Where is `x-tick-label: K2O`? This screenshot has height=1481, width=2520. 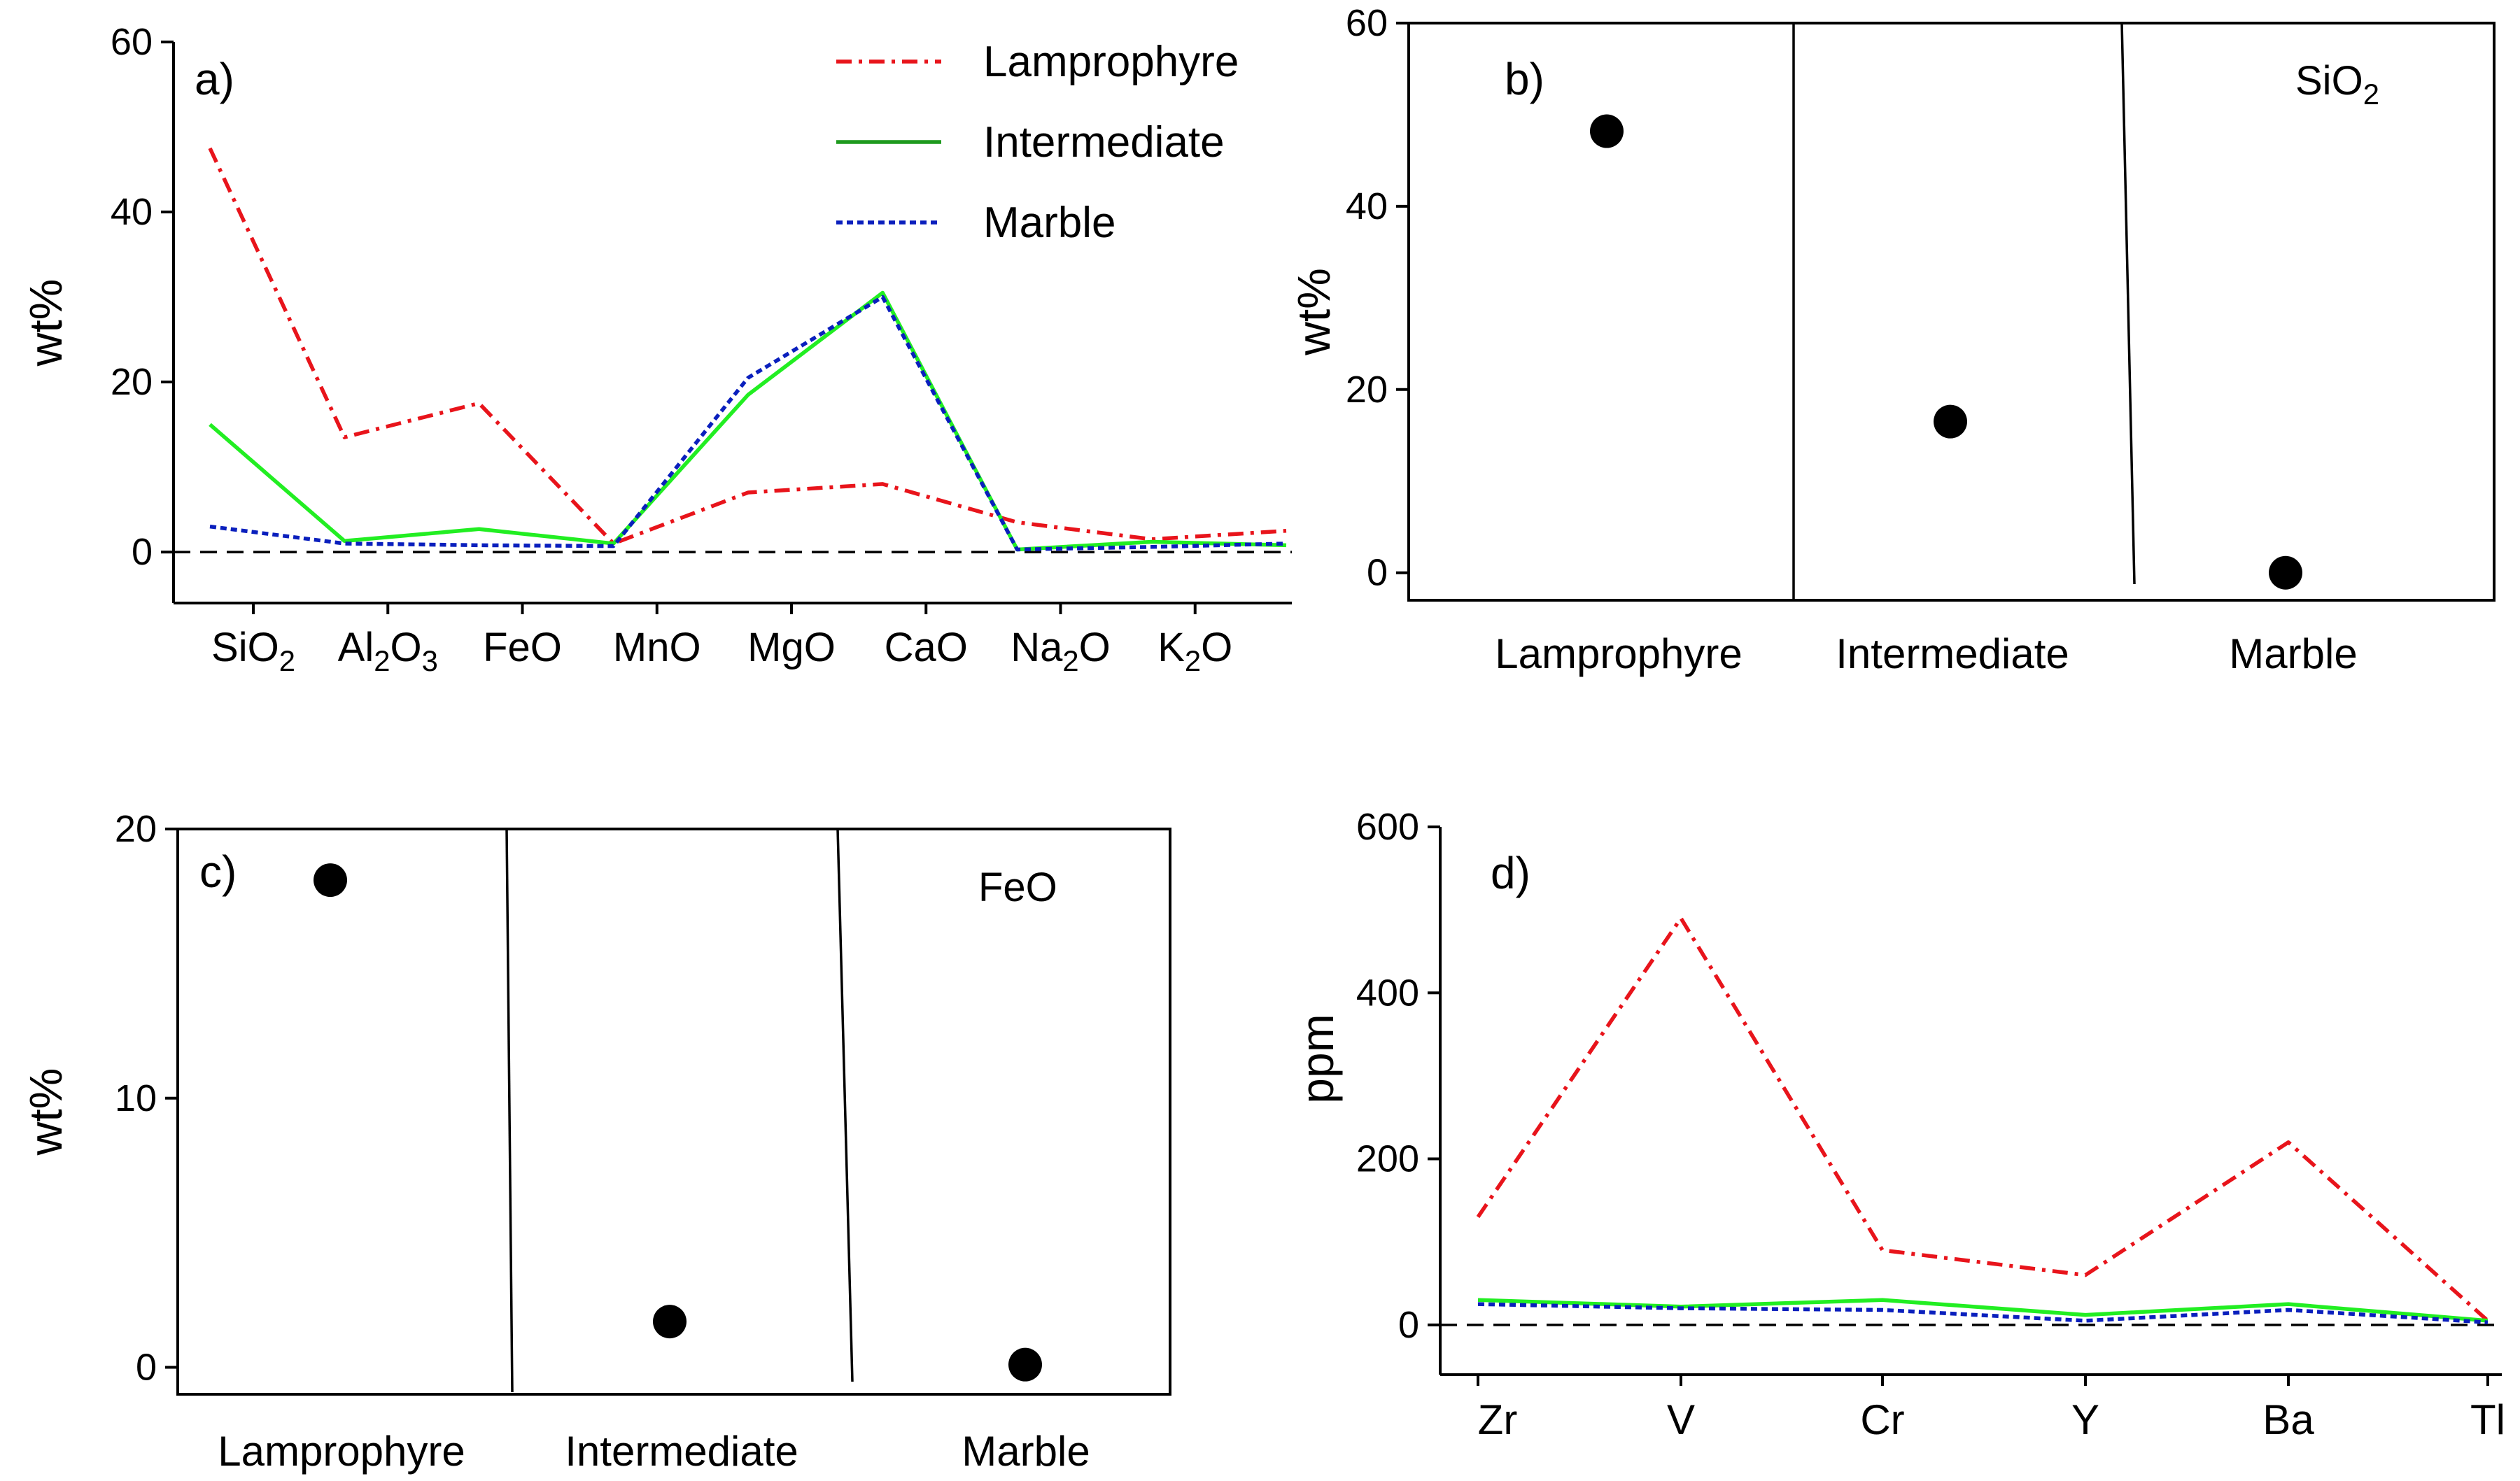 x-tick-label: K2O is located at coordinates (1194, 651).